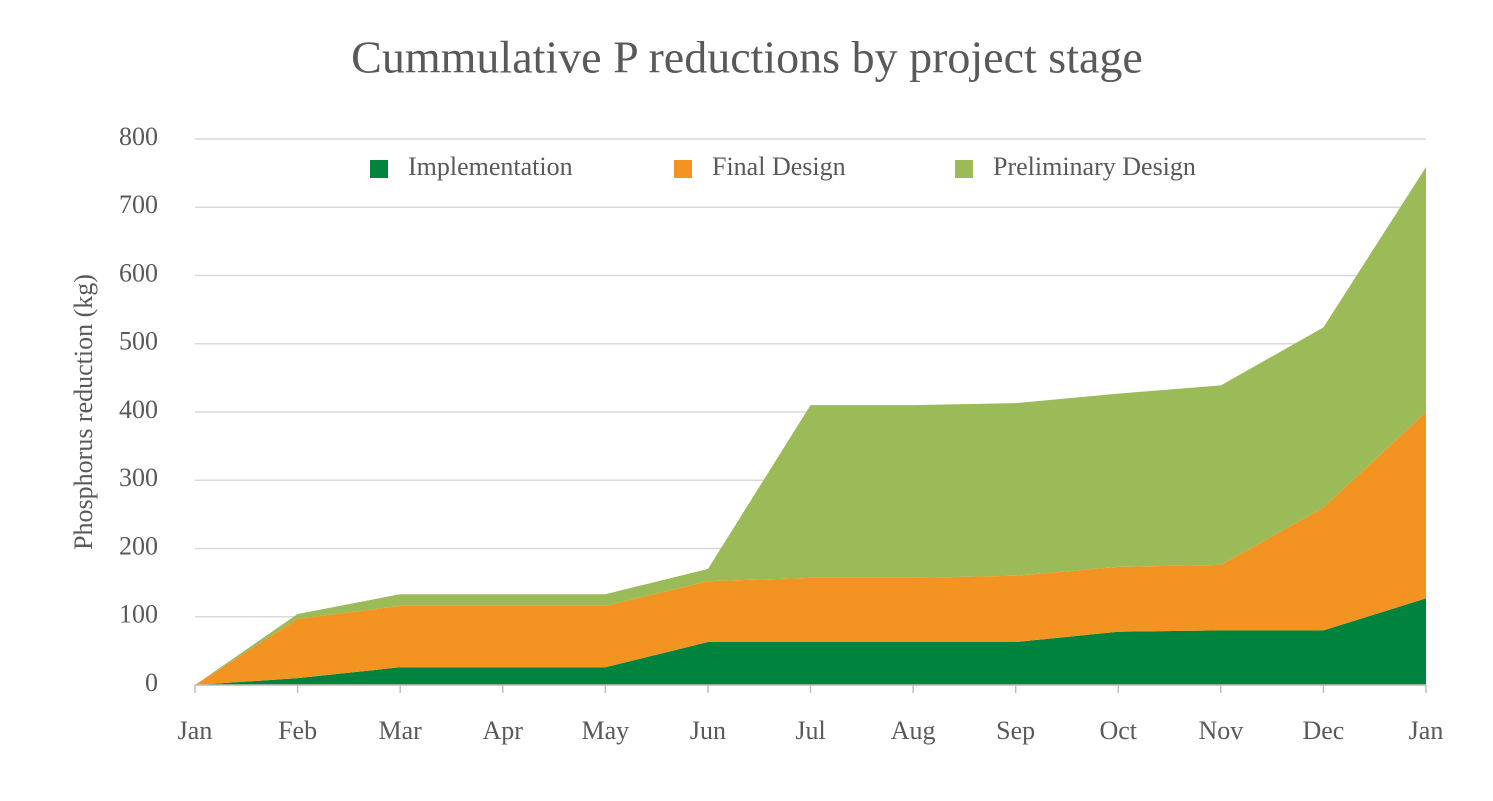 The width and height of the screenshot is (1493, 801). What do you see at coordinates (138, 341) in the screenshot?
I see `y-tick-label: 500` at bounding box center [138, 341].